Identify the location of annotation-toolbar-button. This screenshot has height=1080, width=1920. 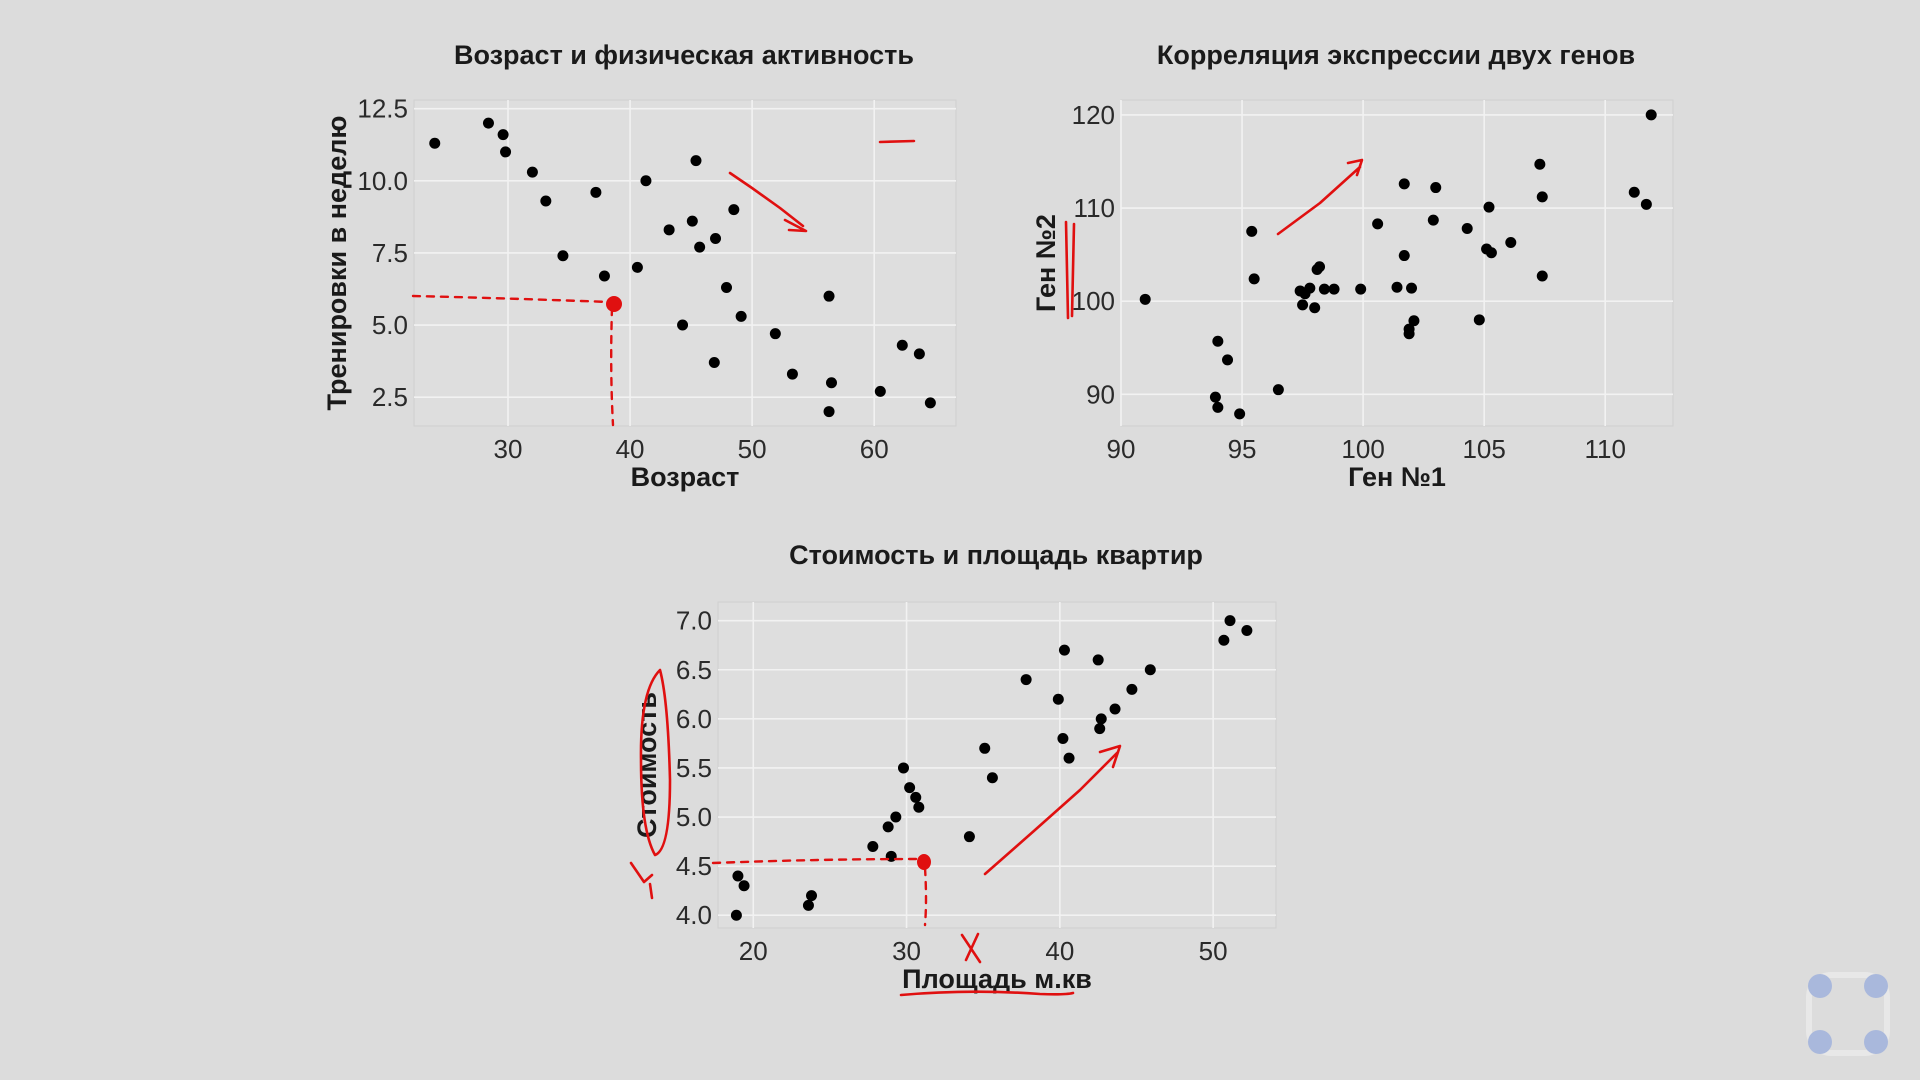
(1848, 1014).